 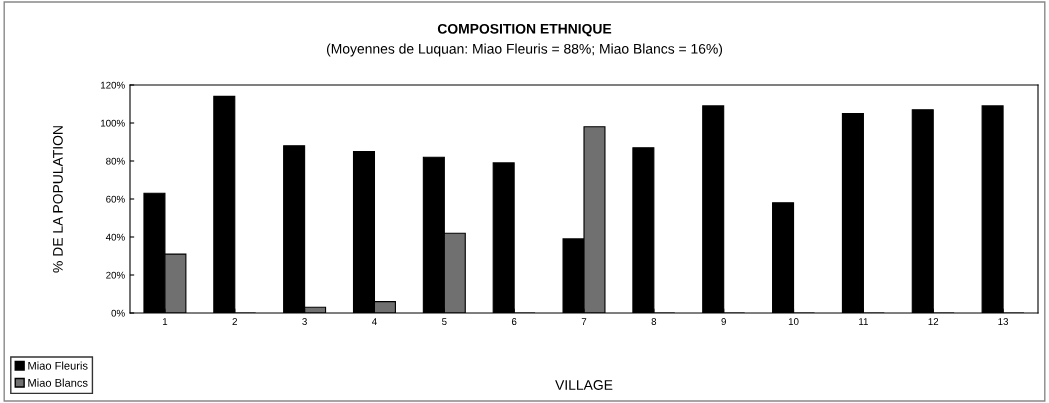 What do you see at coordinates (165, 321) in the screenshot?
I see `x-tick-label: 1` at bounding box center [165, 321].